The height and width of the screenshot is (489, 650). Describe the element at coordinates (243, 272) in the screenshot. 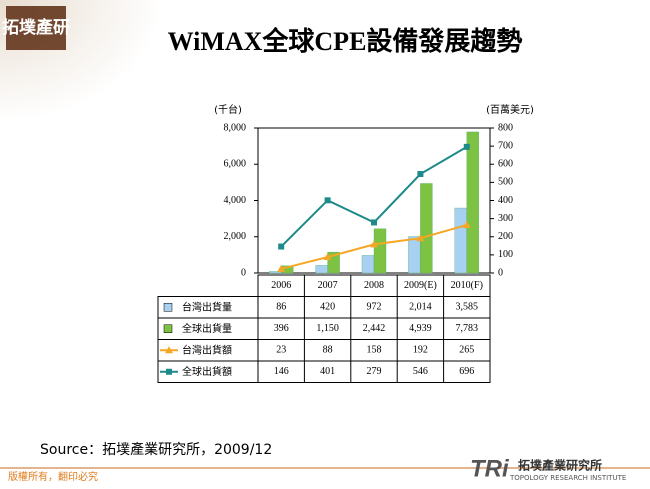

I see `y-tick-label: 0` at that location.